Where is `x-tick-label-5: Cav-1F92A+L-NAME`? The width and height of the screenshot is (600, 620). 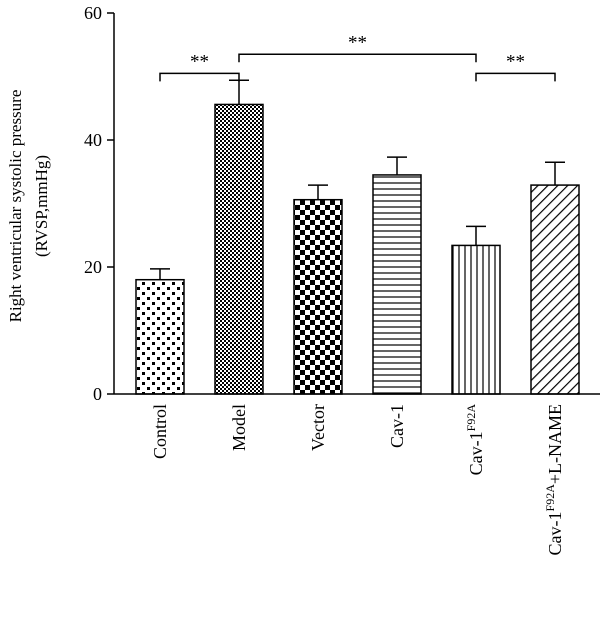 x-tick-label-5: Cav-1F92A+L-NAME is located at coordinates (554, 479).